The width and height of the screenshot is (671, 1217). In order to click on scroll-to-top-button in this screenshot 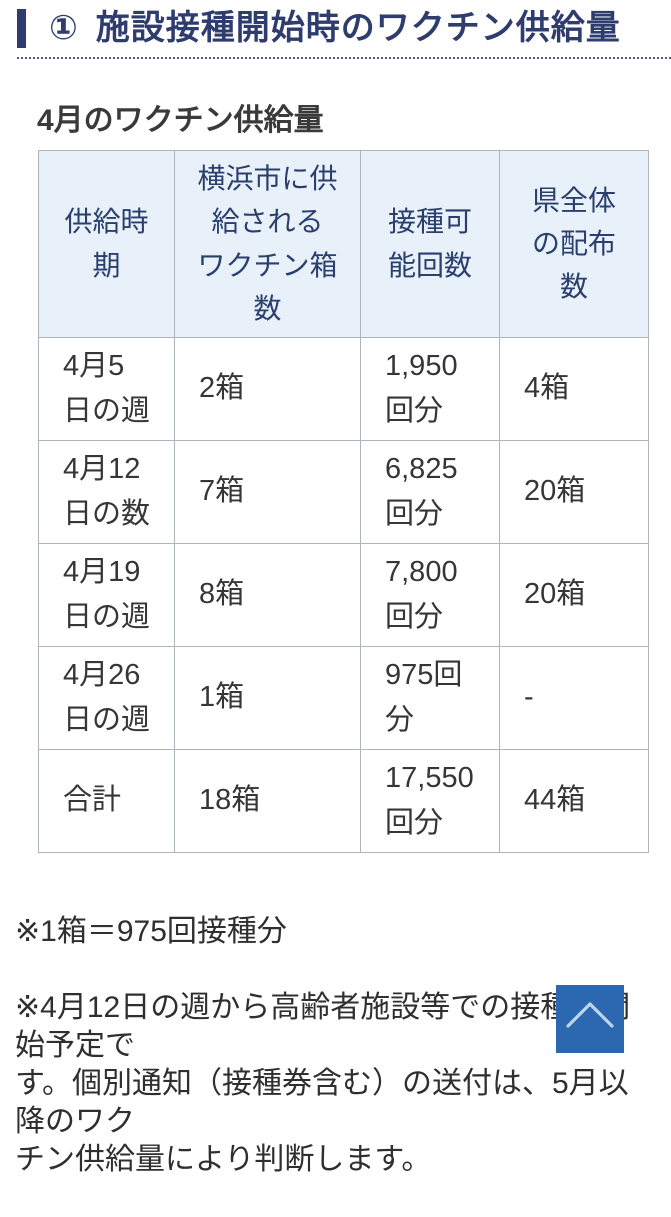, I will do `click(590, 1019)`.